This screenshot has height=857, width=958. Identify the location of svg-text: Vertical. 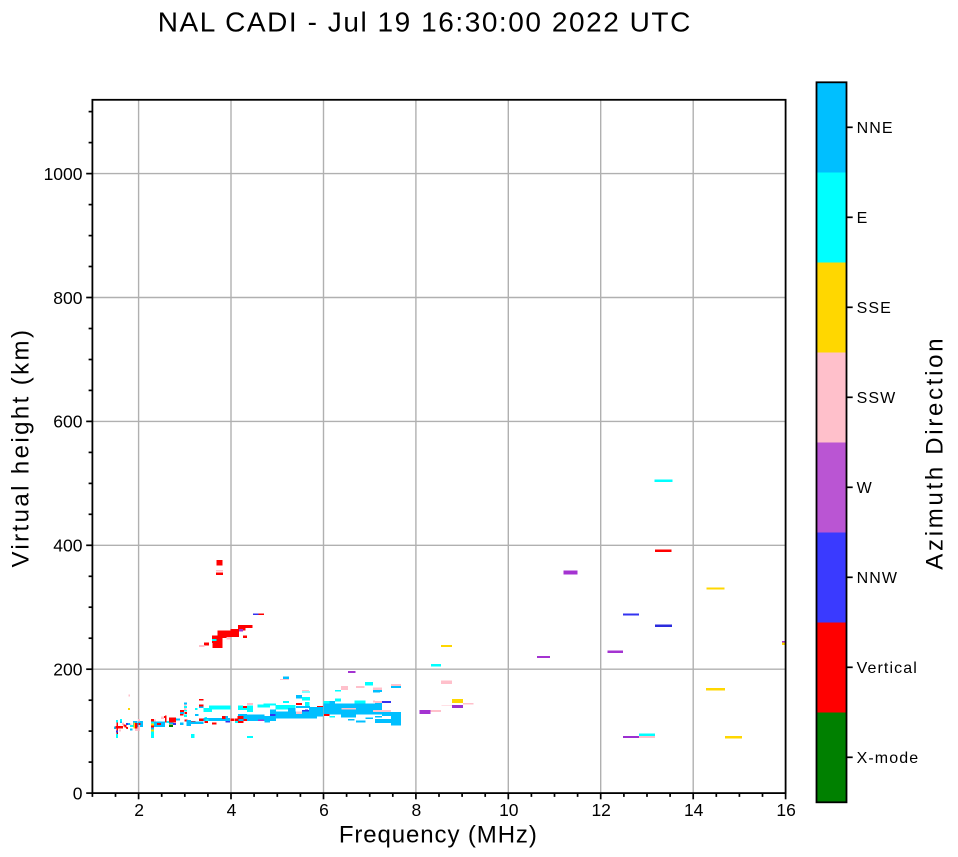
(887, 668).